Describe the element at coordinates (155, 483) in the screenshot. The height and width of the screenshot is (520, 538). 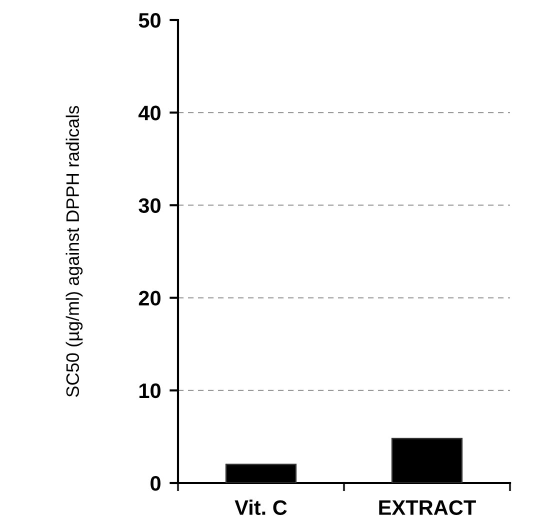
I see `y-tick-label: 0` at that location.